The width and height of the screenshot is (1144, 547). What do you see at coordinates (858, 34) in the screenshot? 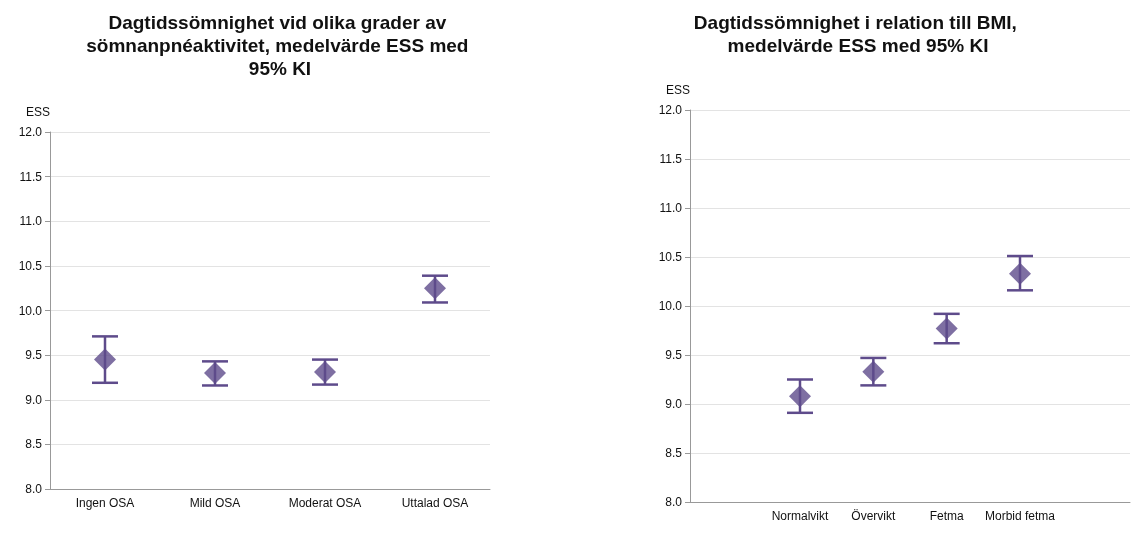
I see `chart-title: Dagtidssömnighet i relation till BMI, medelvärde ESS med 95% KI` at bounding box center [858, 34].